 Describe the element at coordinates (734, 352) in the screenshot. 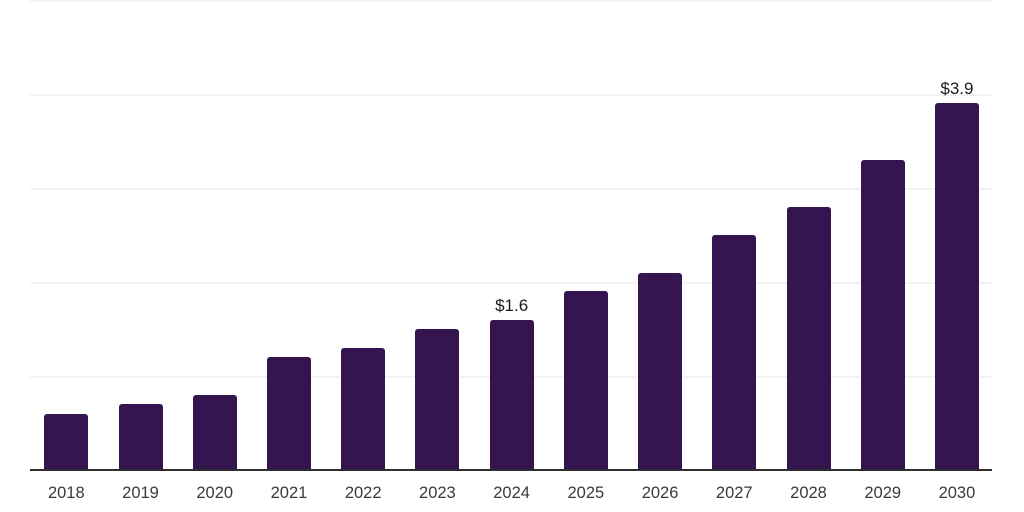

I see `bar-2027` at that location.